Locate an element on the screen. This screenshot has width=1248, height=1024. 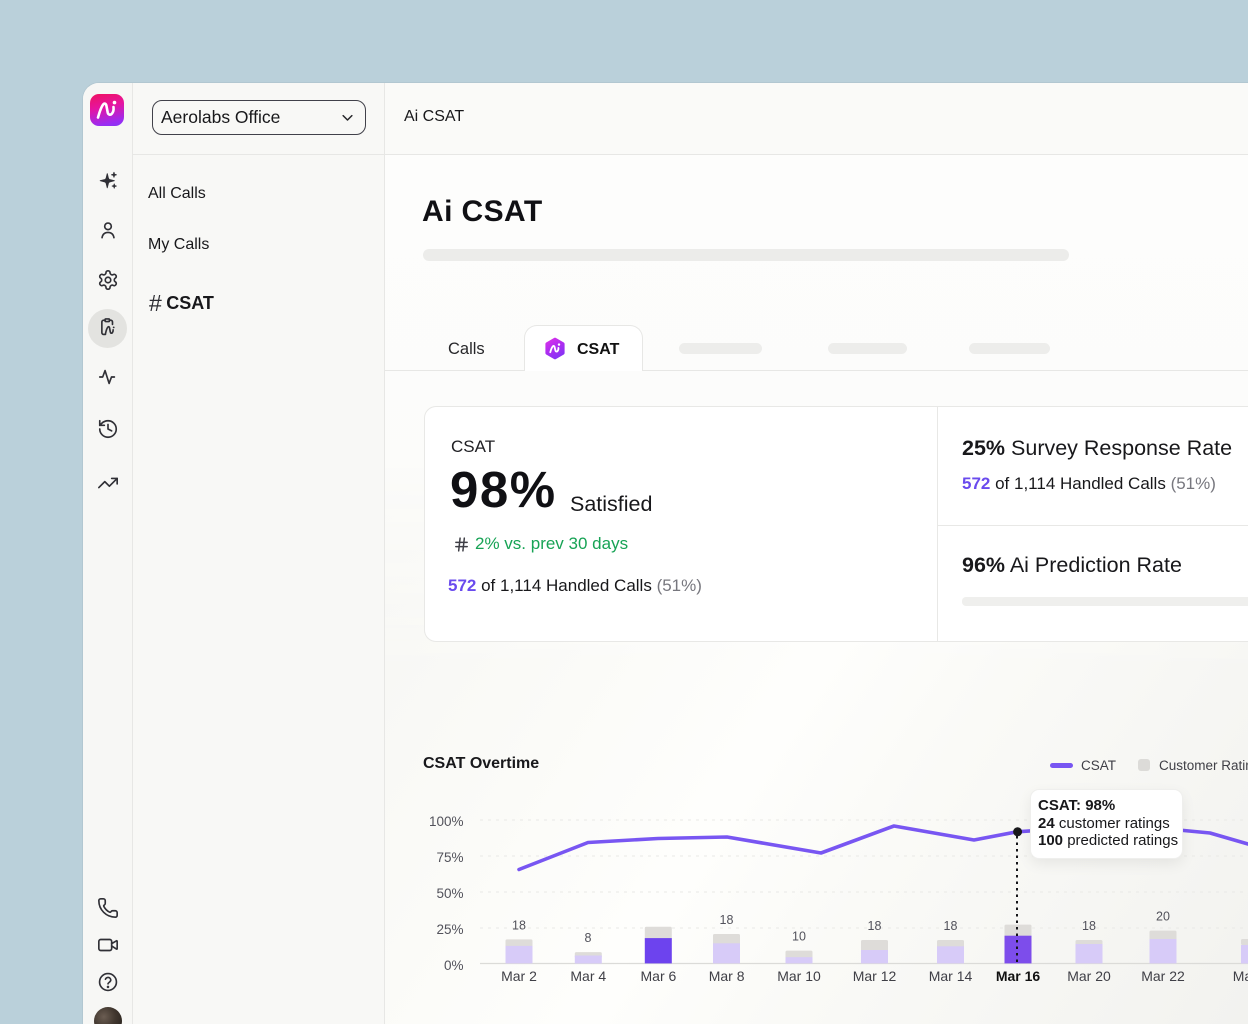
svg-text: 10 is located at coordinates (799, 937).